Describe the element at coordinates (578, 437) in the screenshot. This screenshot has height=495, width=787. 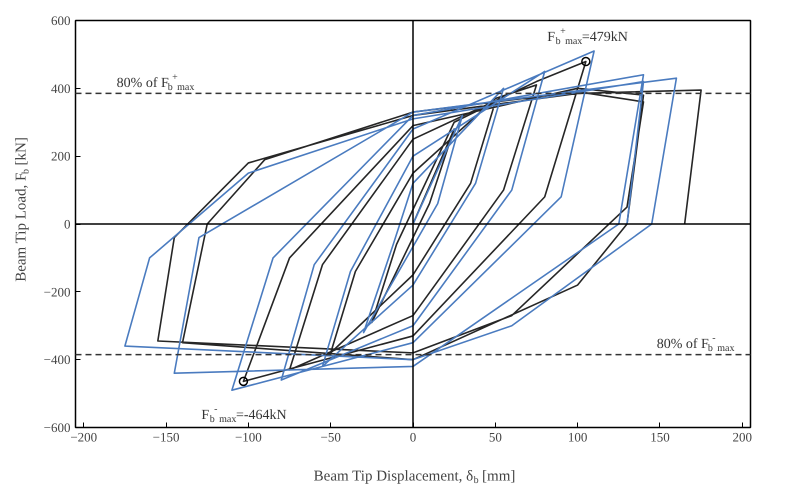
I see `x-tick-label: 100` at that location.